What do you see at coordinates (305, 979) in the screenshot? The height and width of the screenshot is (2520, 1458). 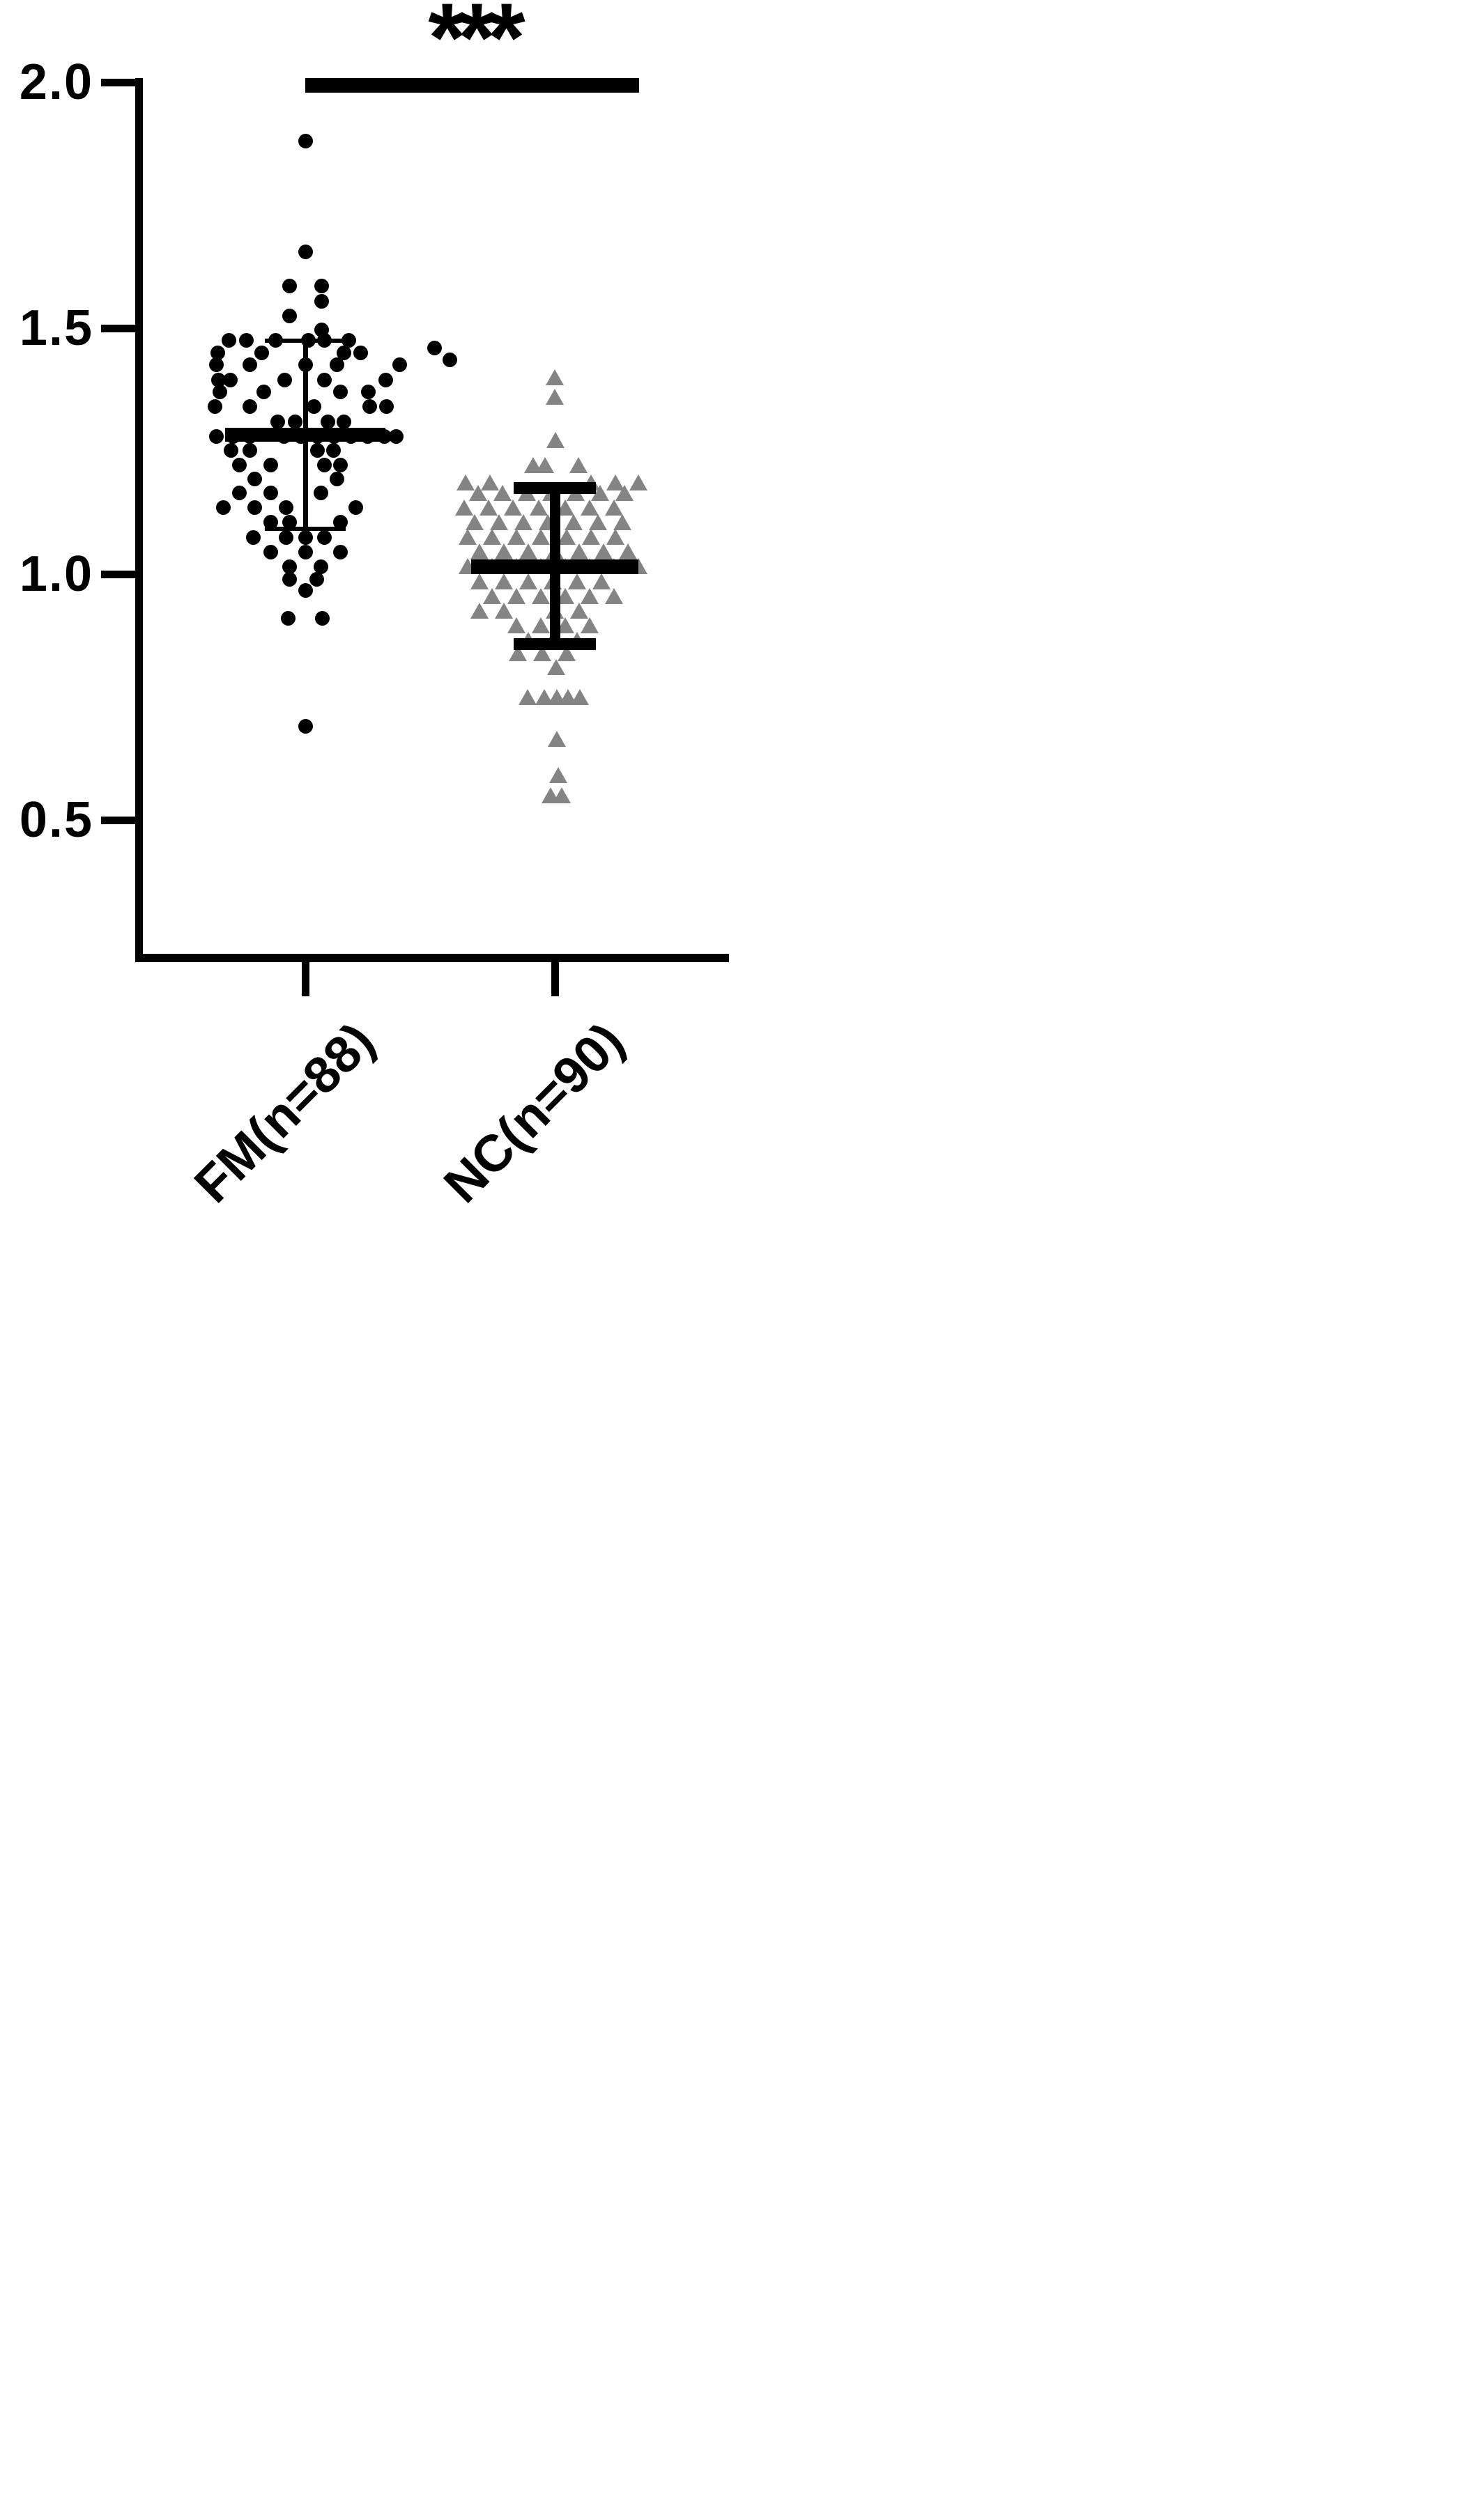 I see `x-tick-mark` at bounding box center [305, 979].